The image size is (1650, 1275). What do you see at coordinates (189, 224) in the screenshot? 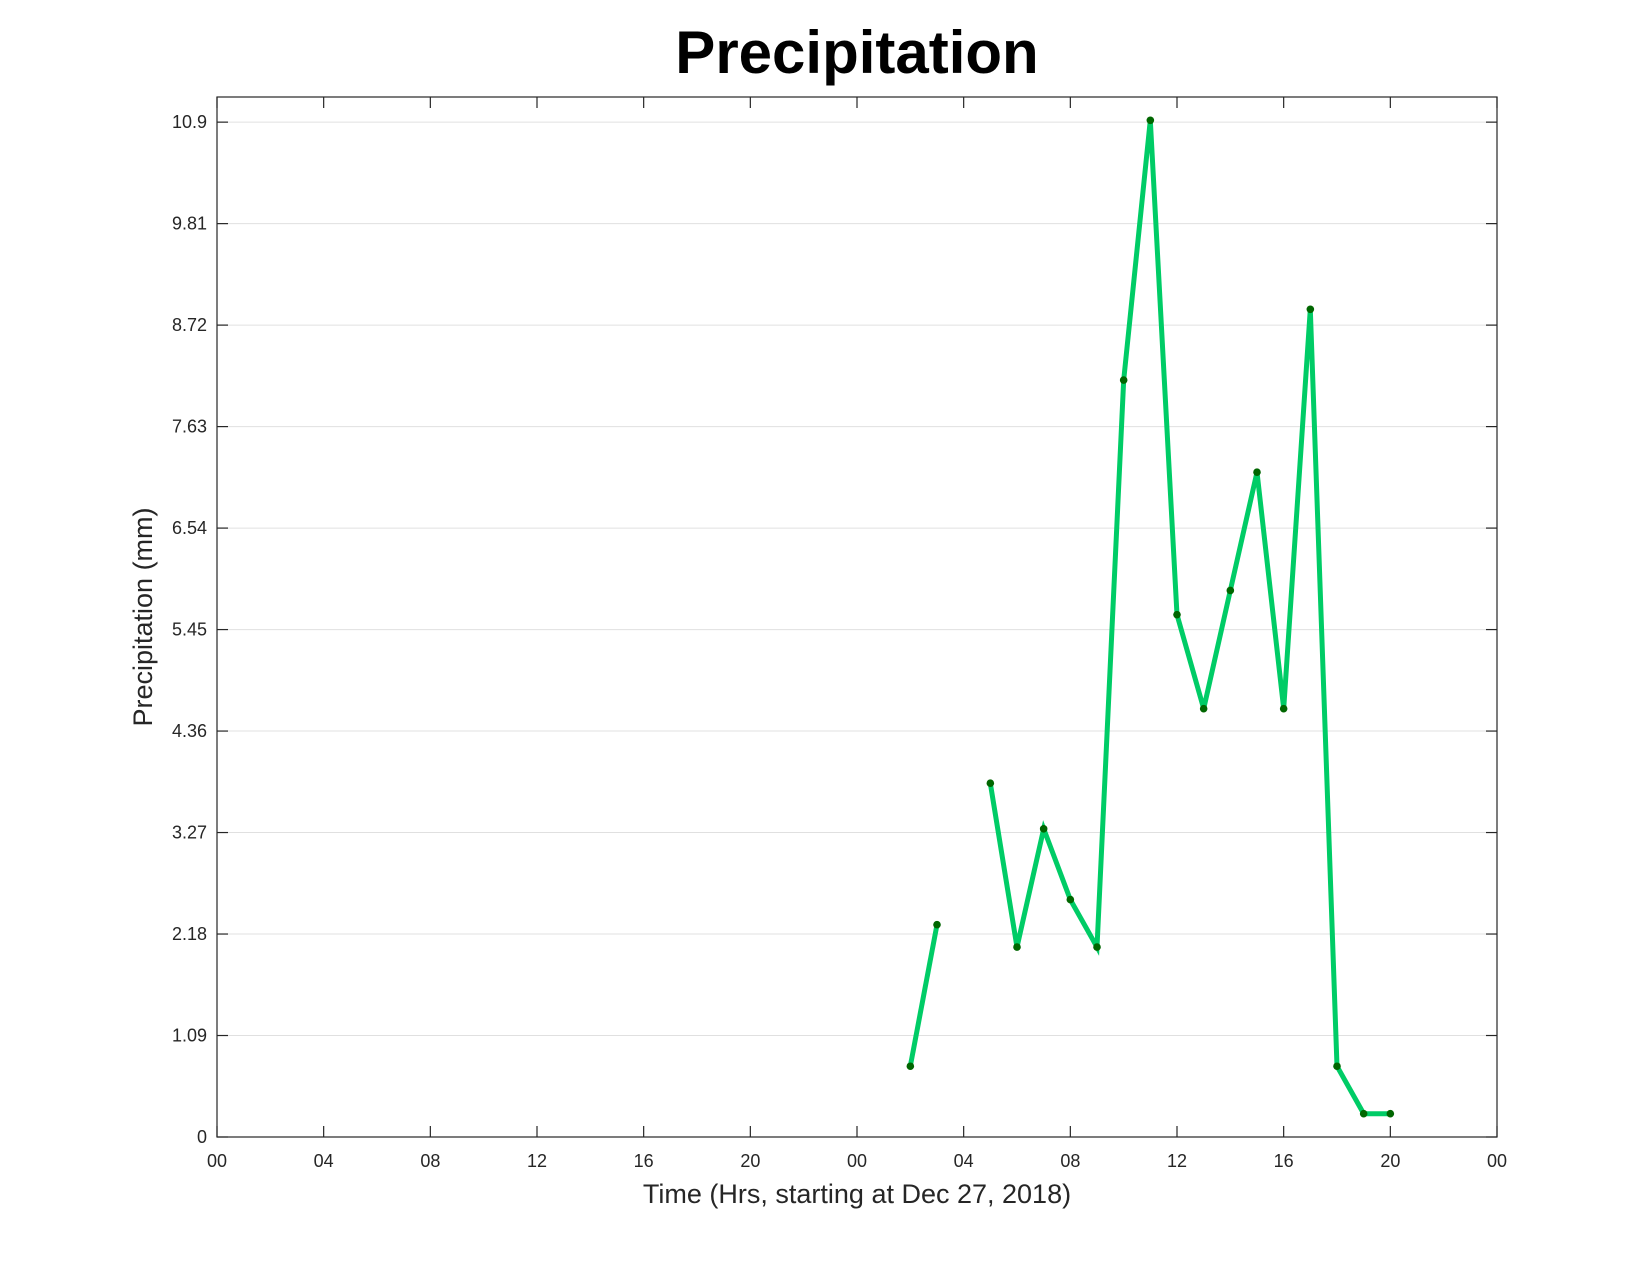
I see `y-tick-label: 9.81` at bounding box center [189, 224].